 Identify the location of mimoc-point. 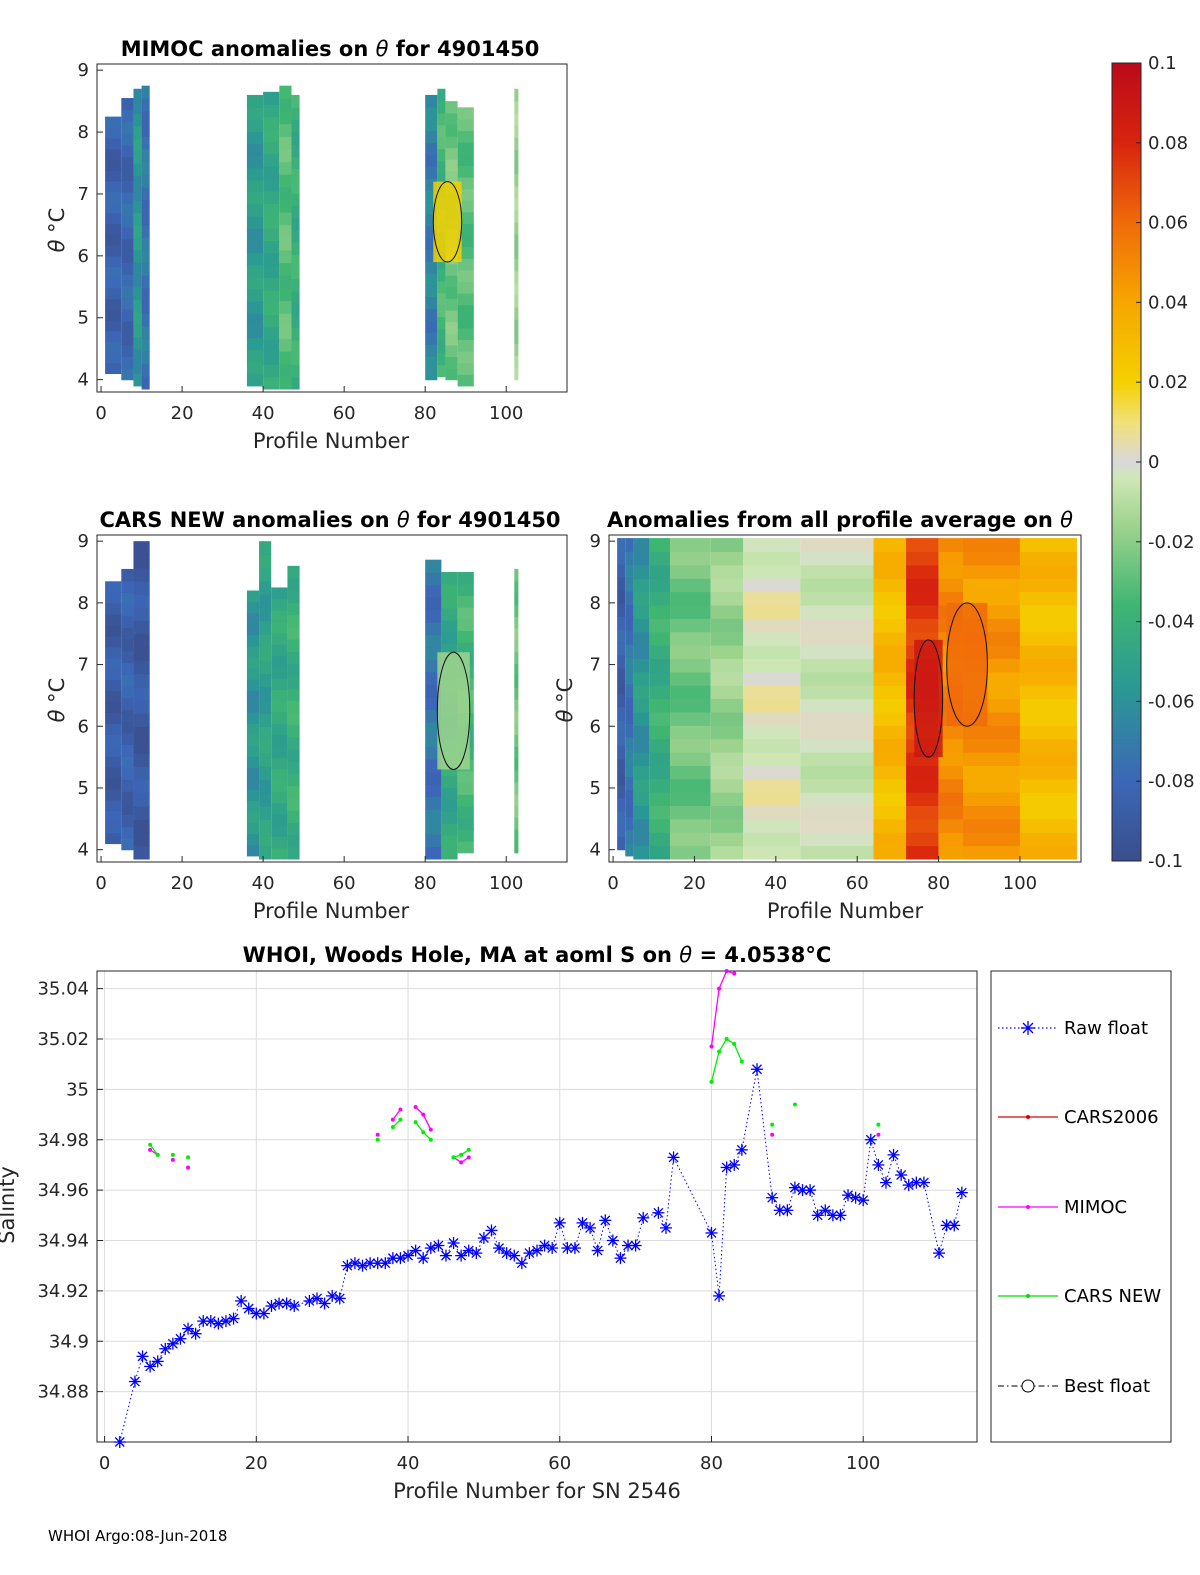
(150, 1149).